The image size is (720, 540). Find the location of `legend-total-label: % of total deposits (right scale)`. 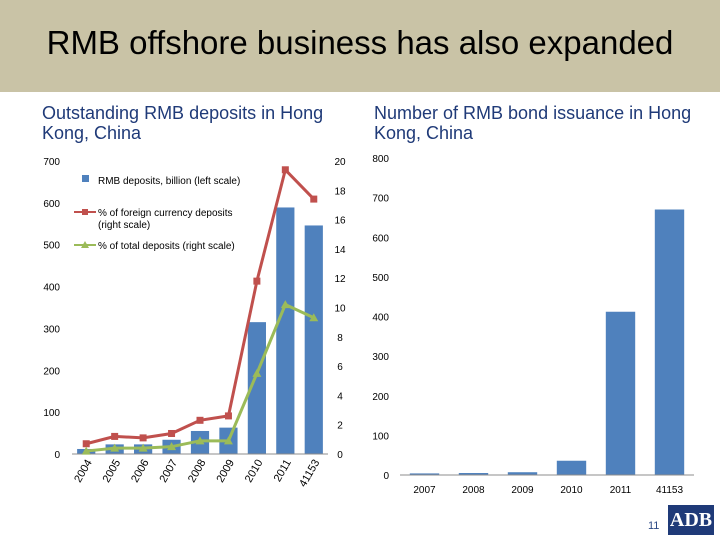

legend-total-label: % of total deposits (right scale) is located at coordinates (166, 246).